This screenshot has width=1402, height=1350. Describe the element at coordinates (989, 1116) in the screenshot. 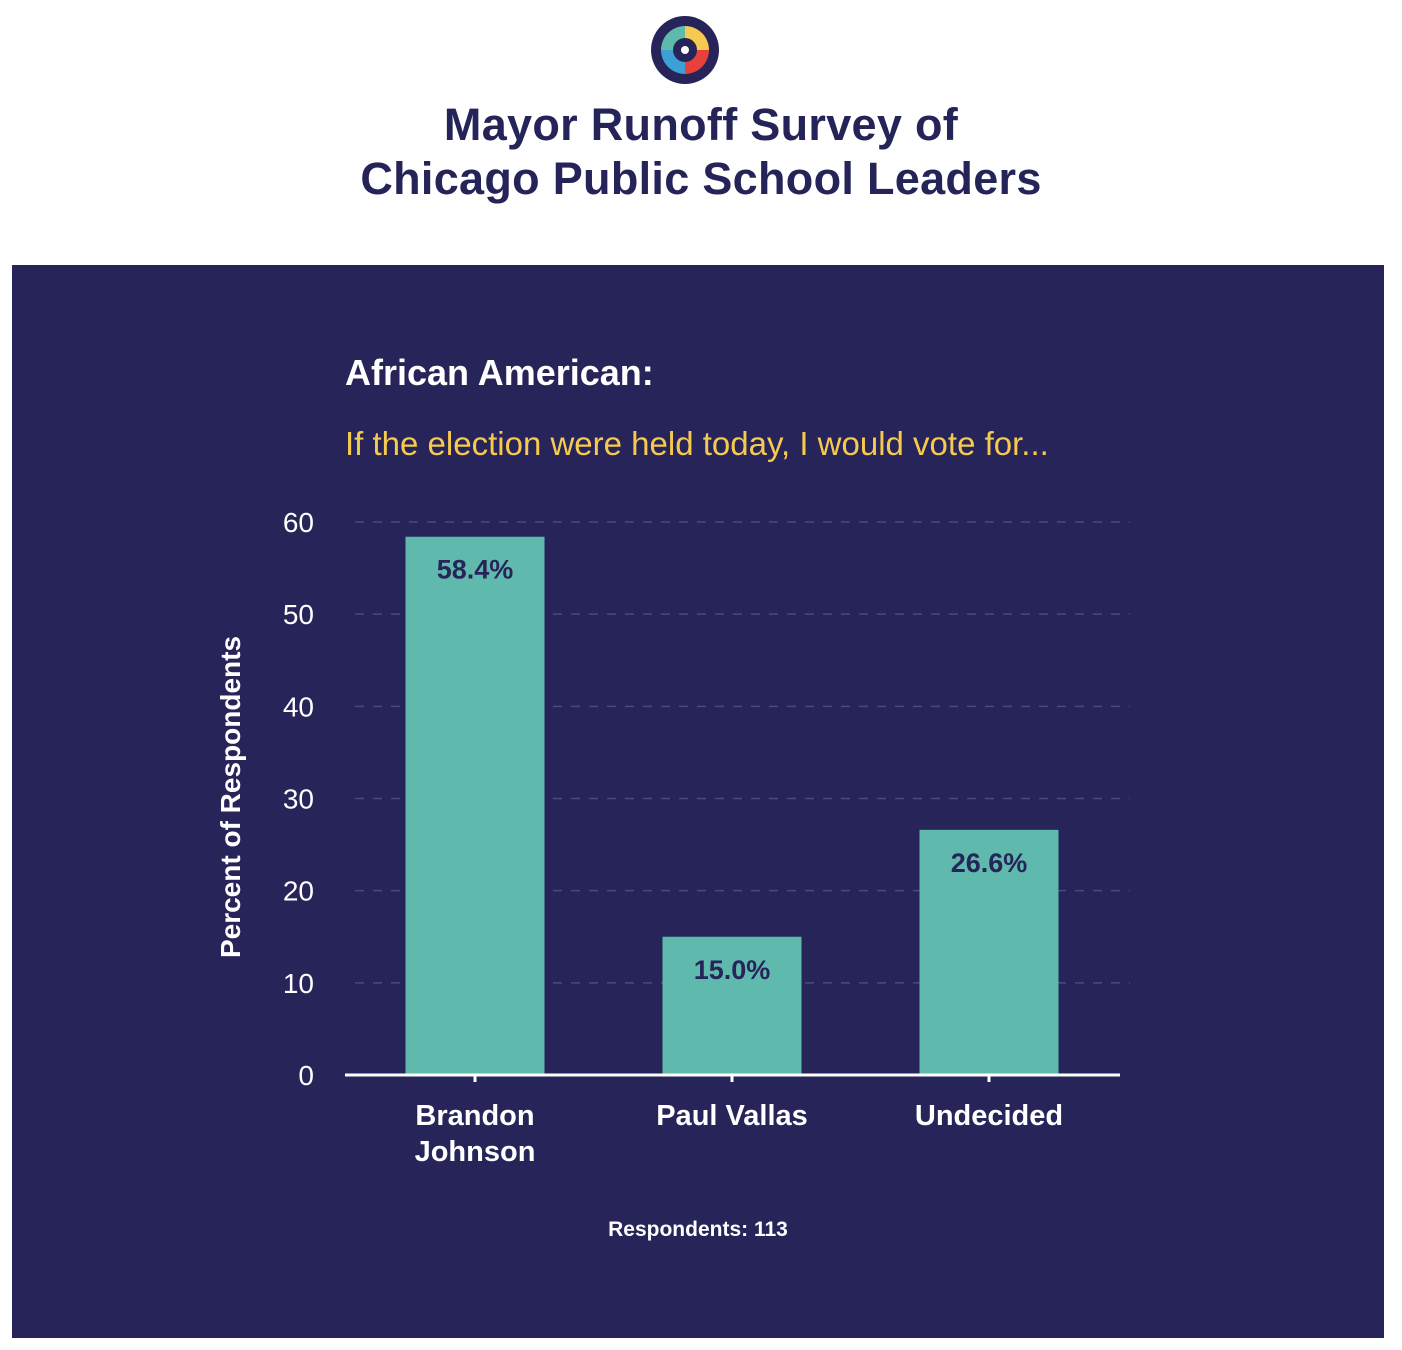

I see `x-category-label: Undecided` at that location.